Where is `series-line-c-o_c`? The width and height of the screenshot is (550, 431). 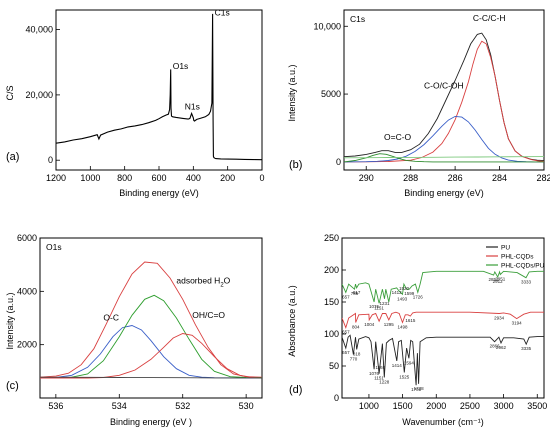
series-line-c-o_c is located at coordinates (151, 352).